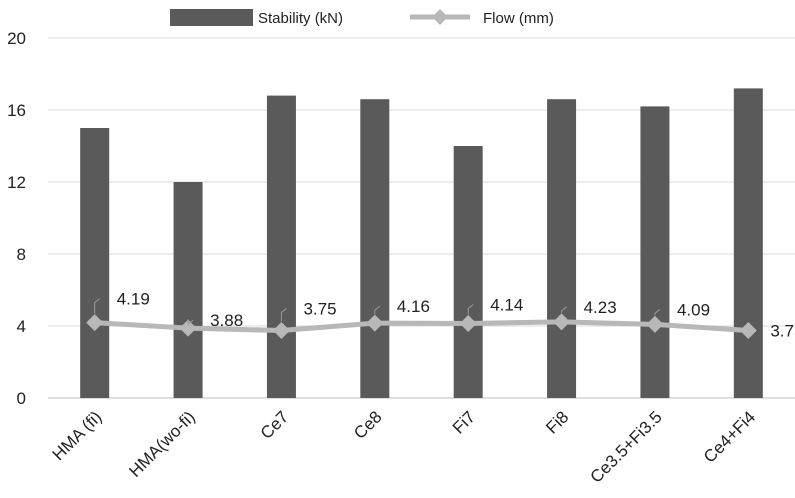  Describe the element at coordinates (464, 422) in the screenshot. I see `x-tick-label: Fi7` at that location.